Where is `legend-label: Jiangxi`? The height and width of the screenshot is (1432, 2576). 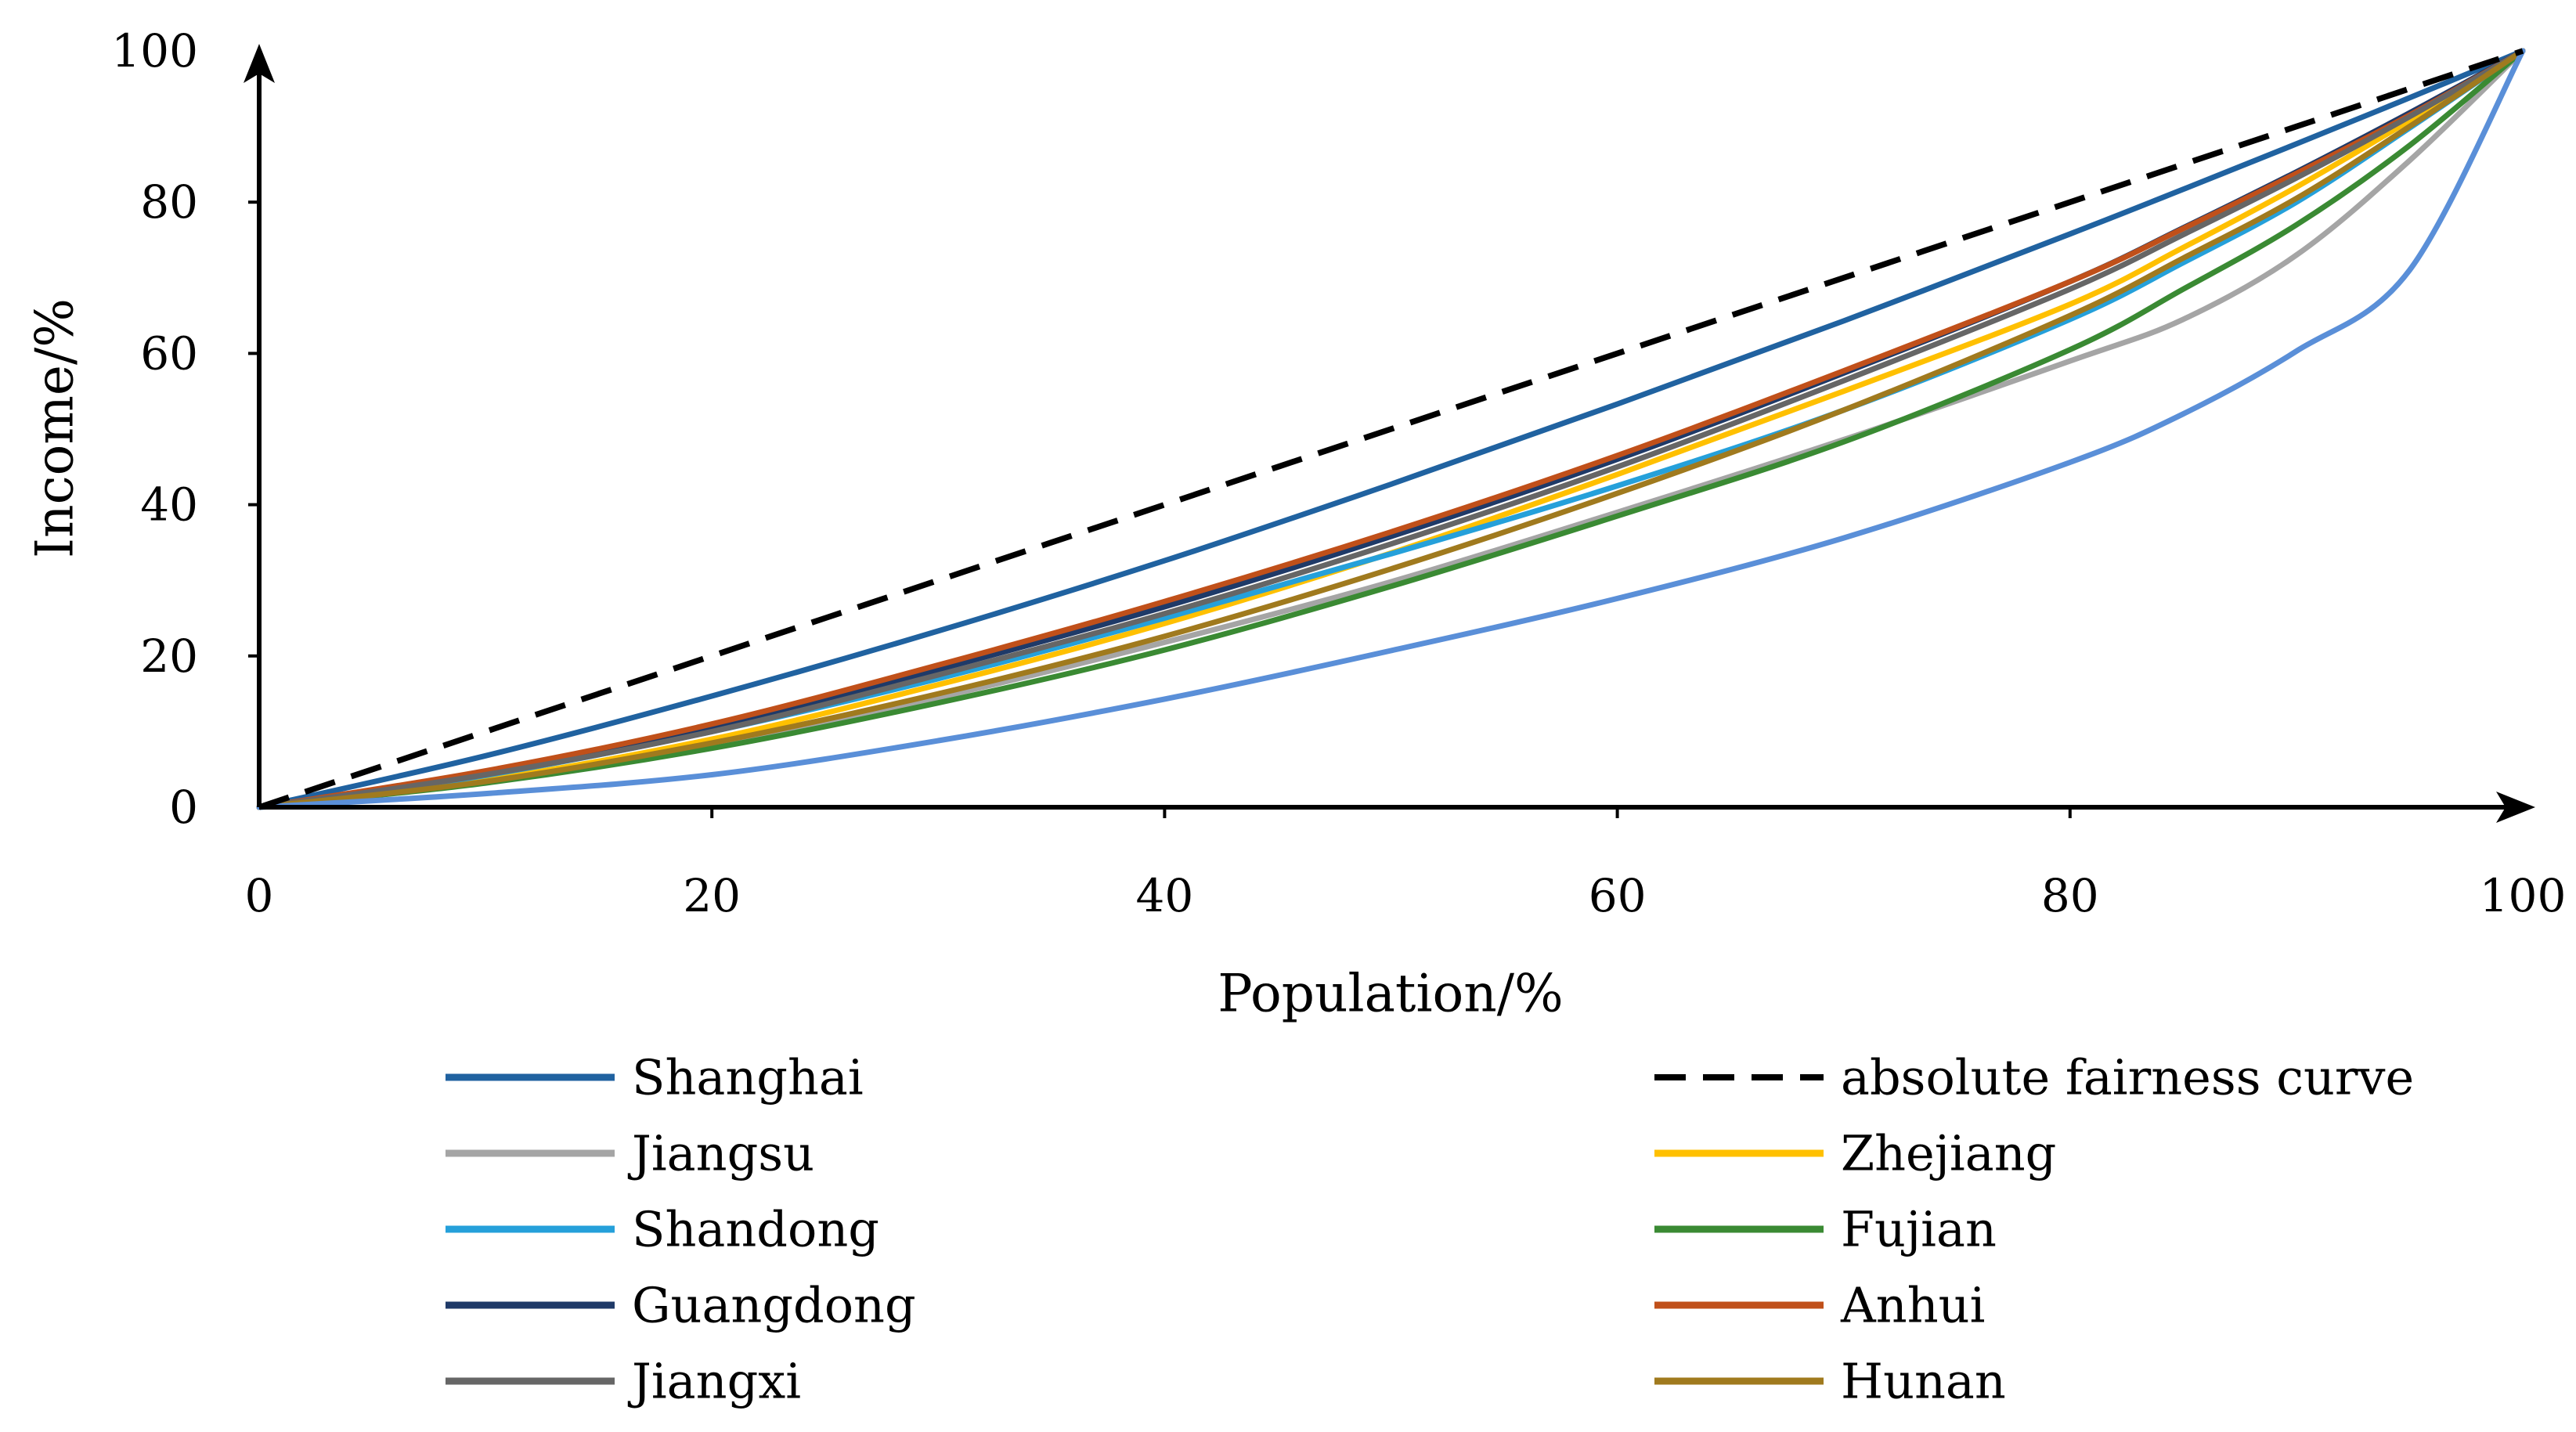 legend-label: Jiangxi is located at coordinates (714, 1381).